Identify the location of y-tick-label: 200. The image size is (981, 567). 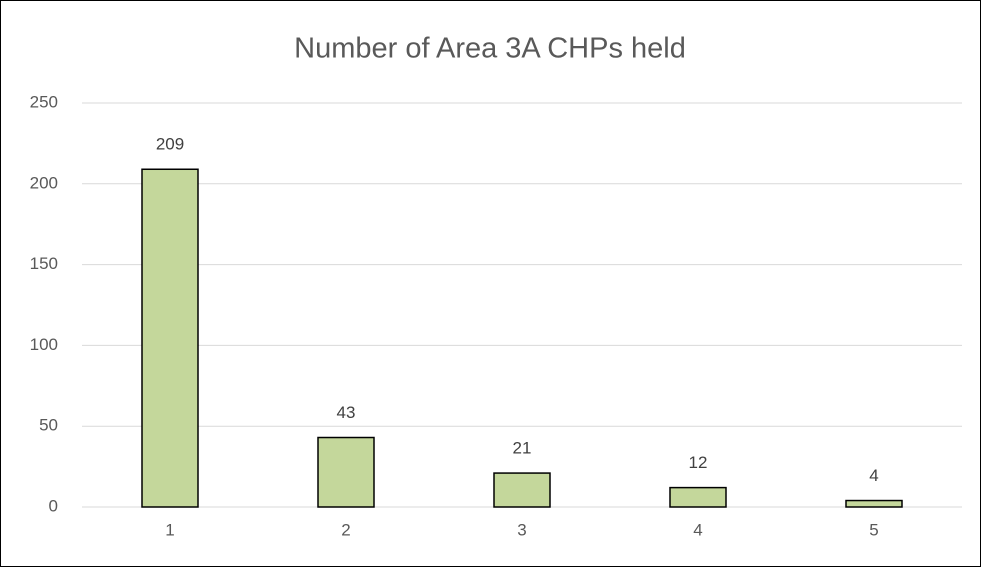
(44, 182).